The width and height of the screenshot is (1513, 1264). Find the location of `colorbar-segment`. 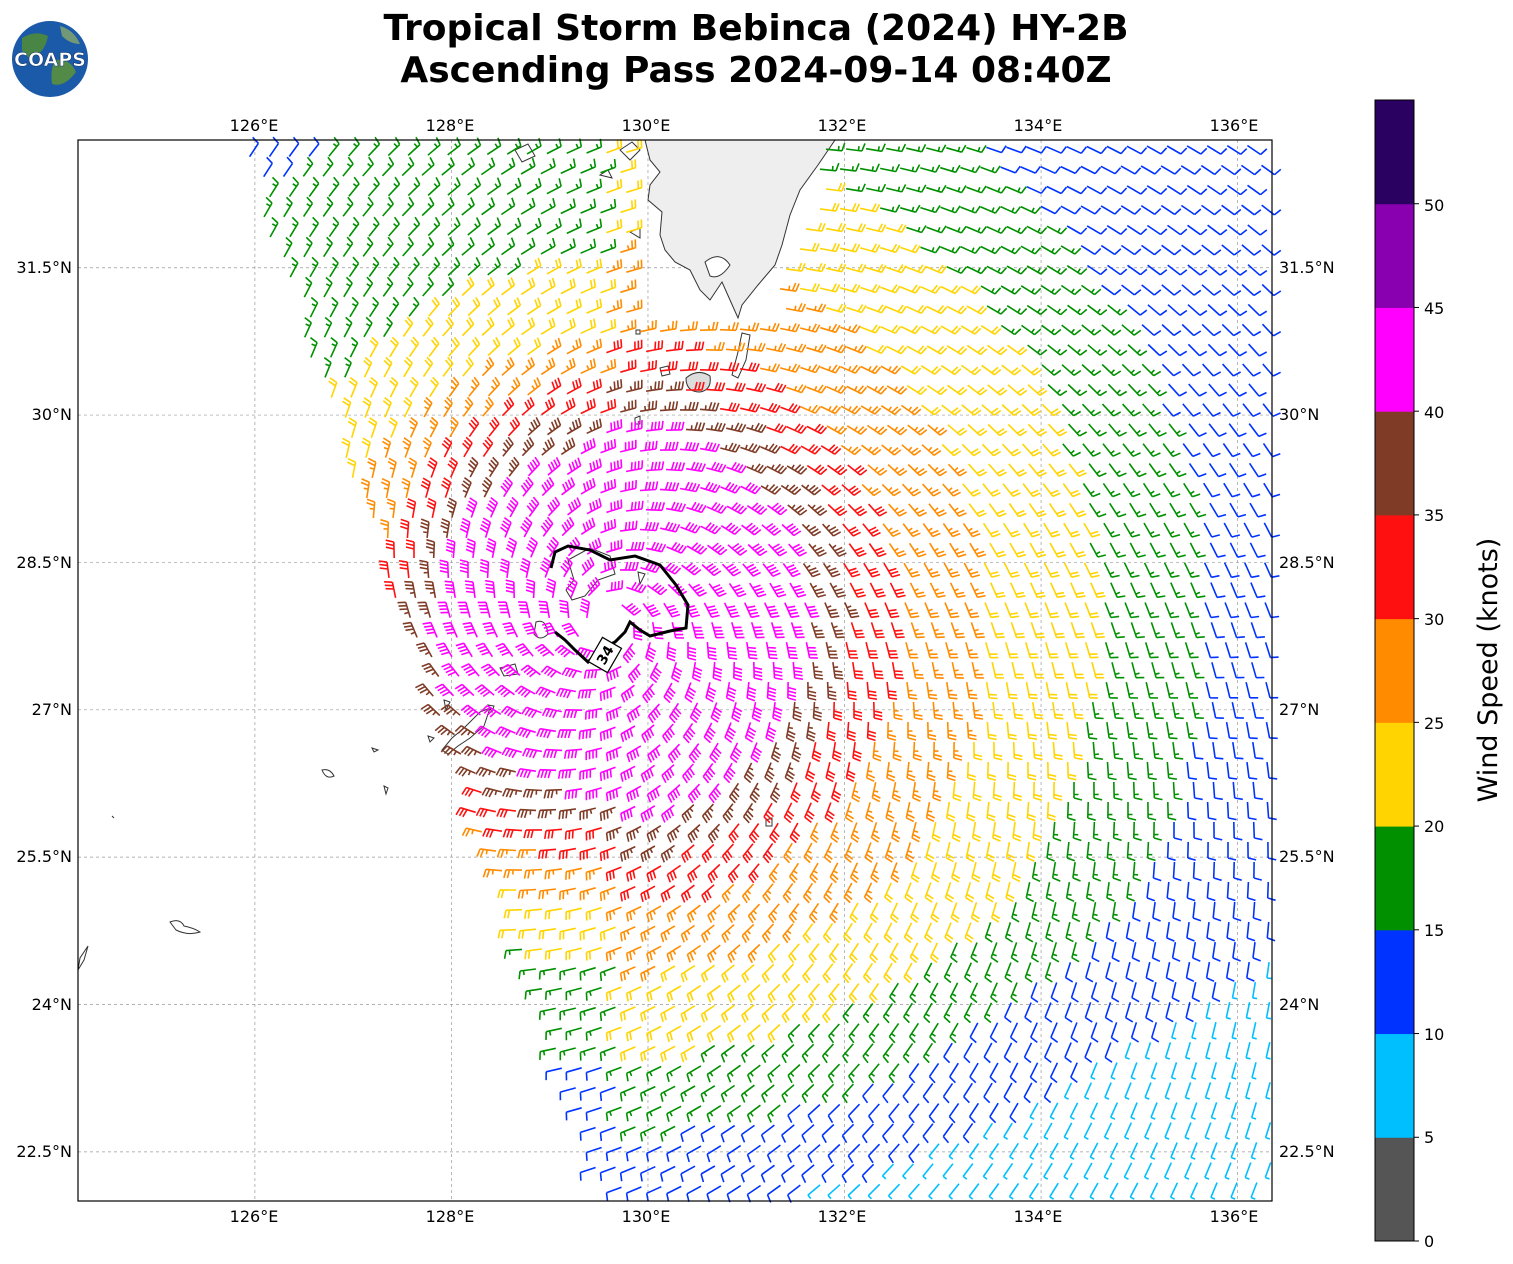

colorbar-segment is located at coordinates (1394, 359).